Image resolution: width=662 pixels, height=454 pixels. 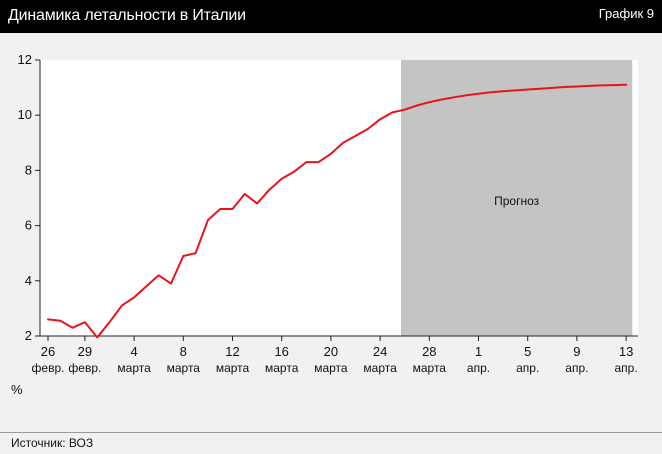 What do you see at coordinates (626, 351) in the screenshot?
I see `x-tick-label-day: 13` at bounding box center [626, 351].